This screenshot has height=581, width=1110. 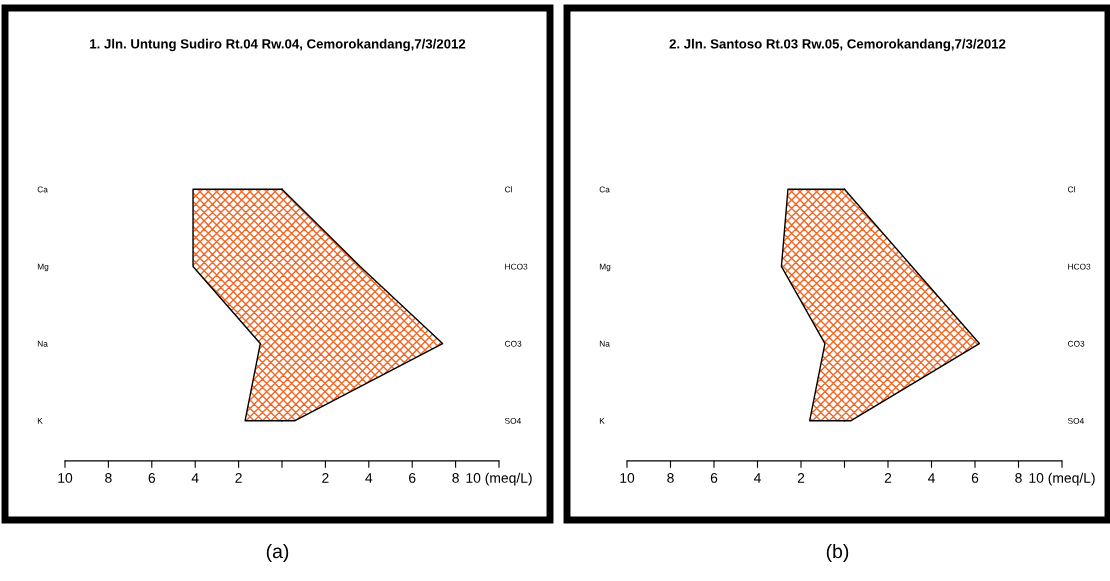 What do you see at coordinates (278, 45) in the screenshot?
I see `chart-title: 1. Jln. Untung Sudiro Rt.04 Rw.04, Cemorokandang,7/3/2012` at bounding box center [278, 45].